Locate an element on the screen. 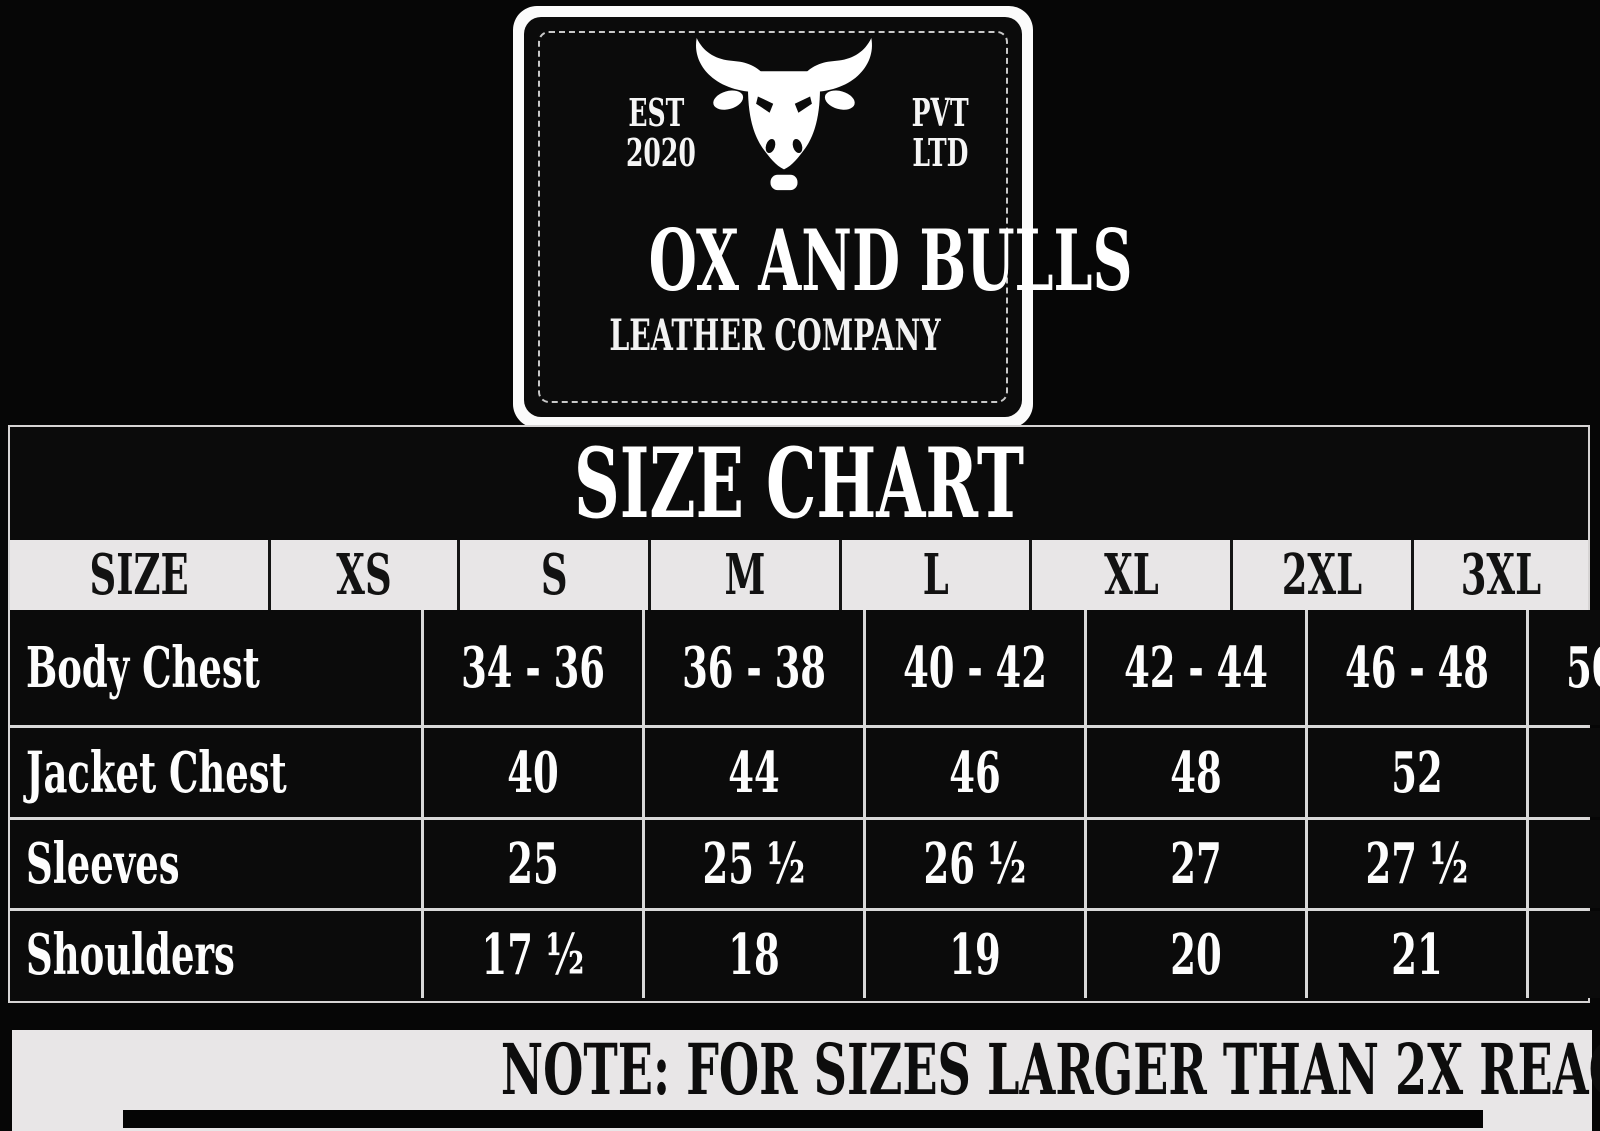 Image resolution: width=1600 pixels, height=1131 pixels. body-chest-m: 40 - 42 is located at coordinates (975, 667).